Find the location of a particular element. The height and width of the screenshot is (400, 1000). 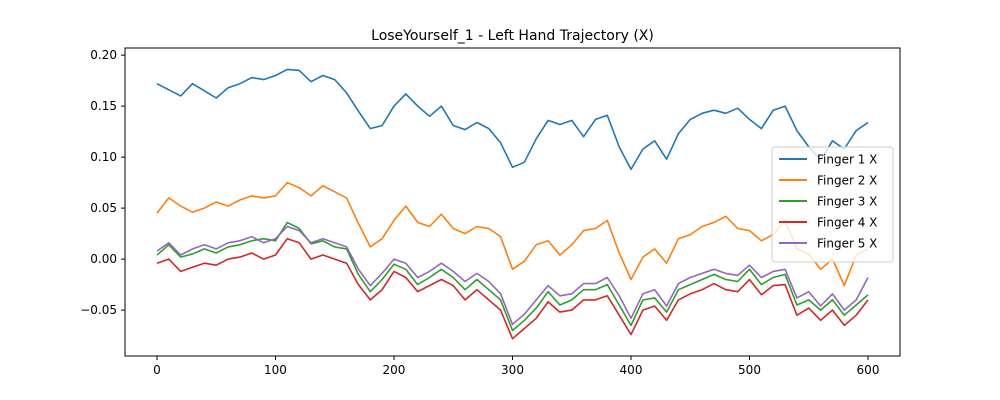

legend-label: Finger 3 X is located at coordinates (847, 202).